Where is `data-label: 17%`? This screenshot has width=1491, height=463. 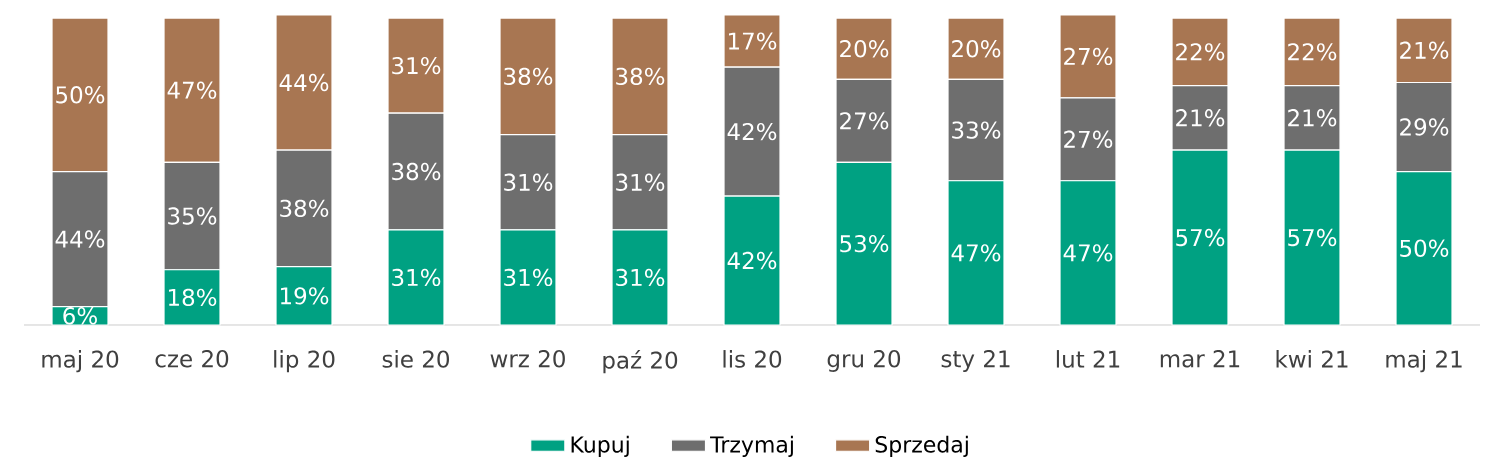
data-label: 17% is located at coordinates (752, 41).